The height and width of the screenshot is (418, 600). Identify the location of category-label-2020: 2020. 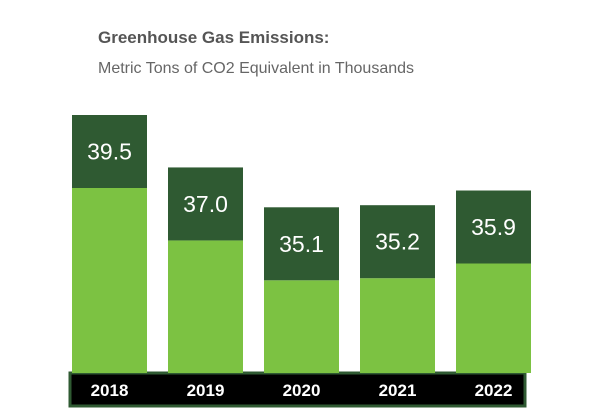
(302, 390).